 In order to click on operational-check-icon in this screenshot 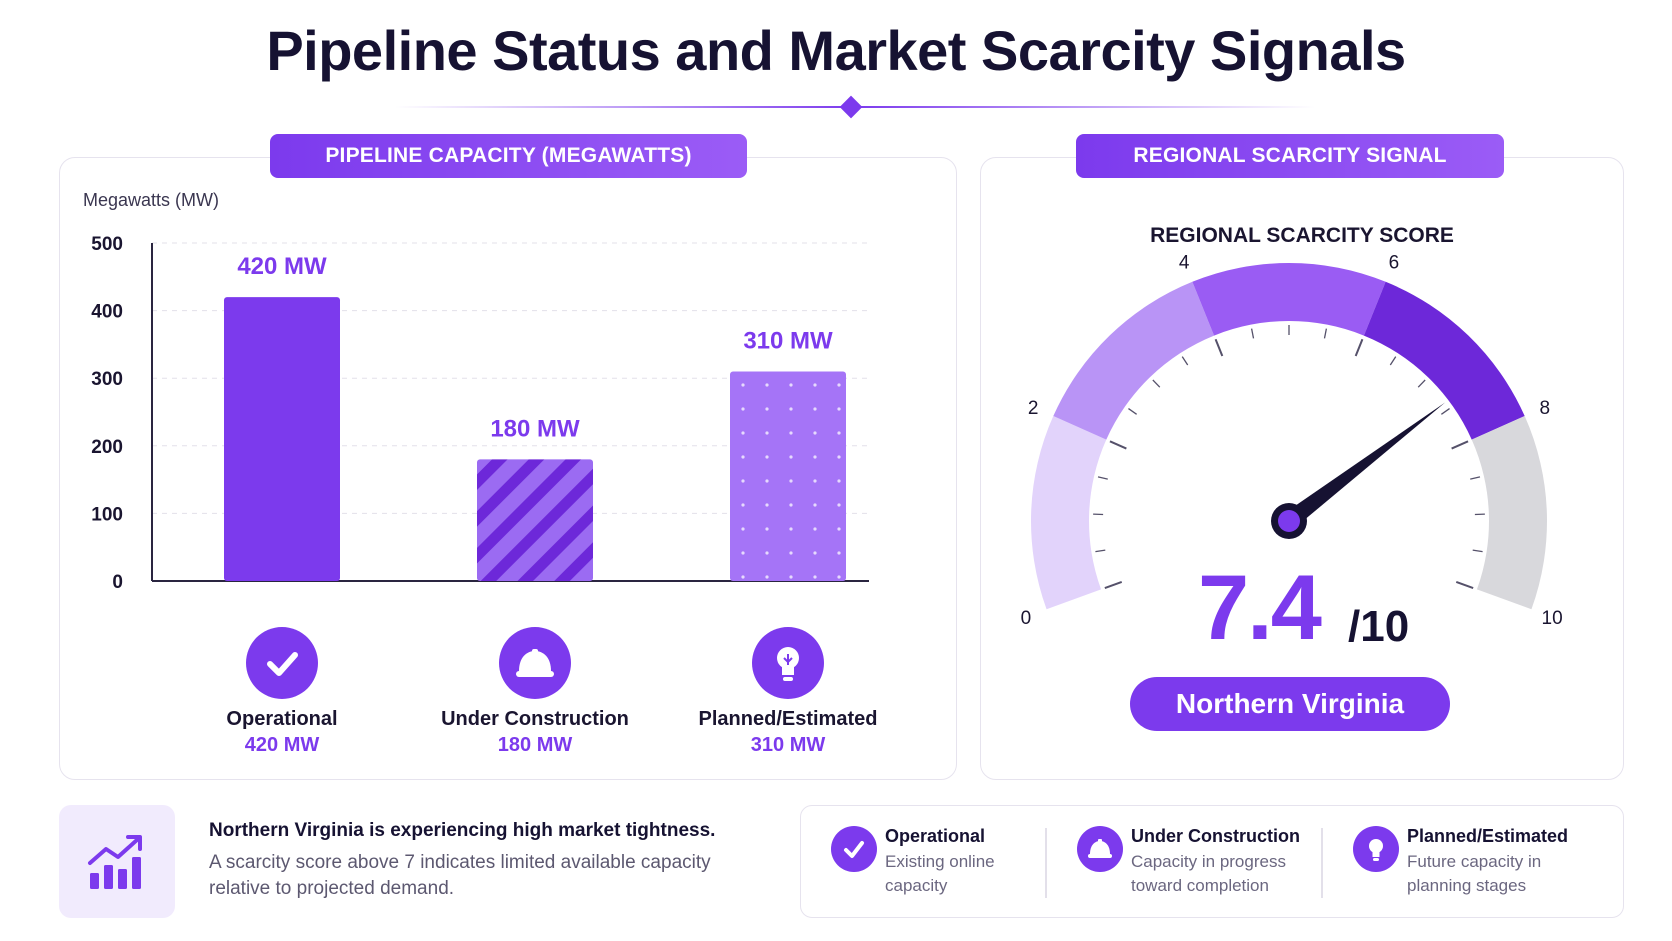, I will do `click(282, 663)`.